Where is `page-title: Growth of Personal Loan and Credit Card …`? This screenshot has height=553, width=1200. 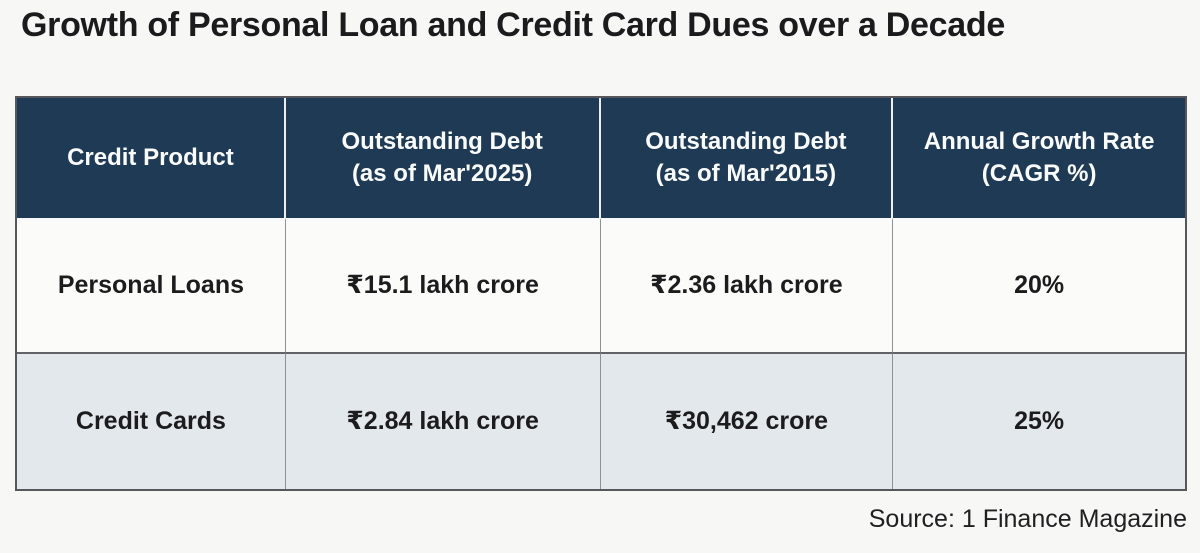 page-title: Growth of Personal Loan and Credit Card … is located at coordinates (513, 25).